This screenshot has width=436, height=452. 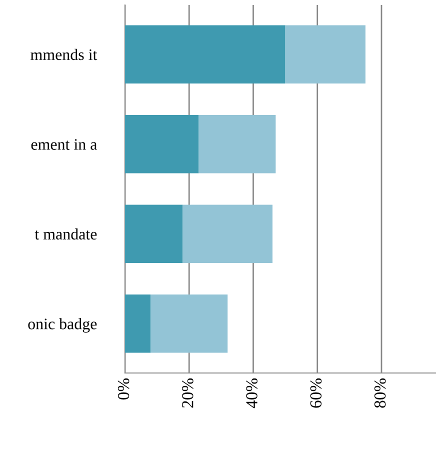 I want to click on y-tick-label: t mandate, so click(x=65, y=234).